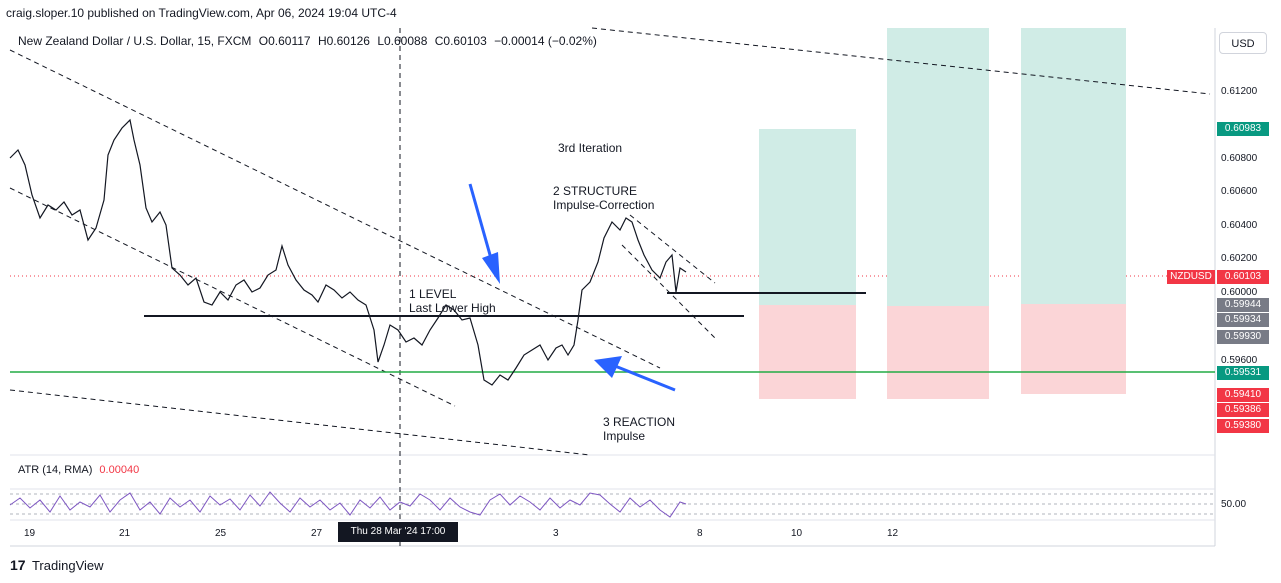  Describe the element at coordinates (1243, 277) in the screenshot. I see `last-price-tag: 0.60103` at that location.